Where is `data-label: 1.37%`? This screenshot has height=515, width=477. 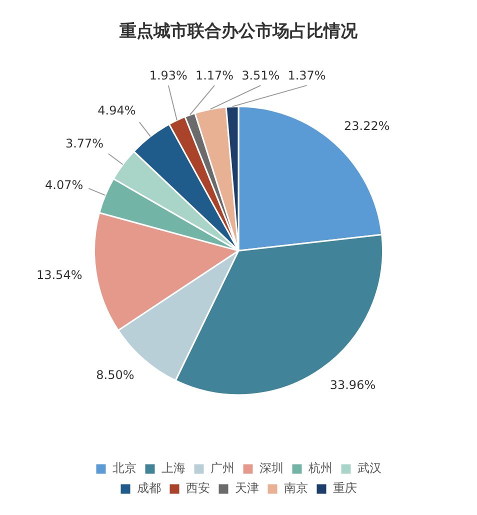
data-label: 1.37% is located at coordinates (307, 75).